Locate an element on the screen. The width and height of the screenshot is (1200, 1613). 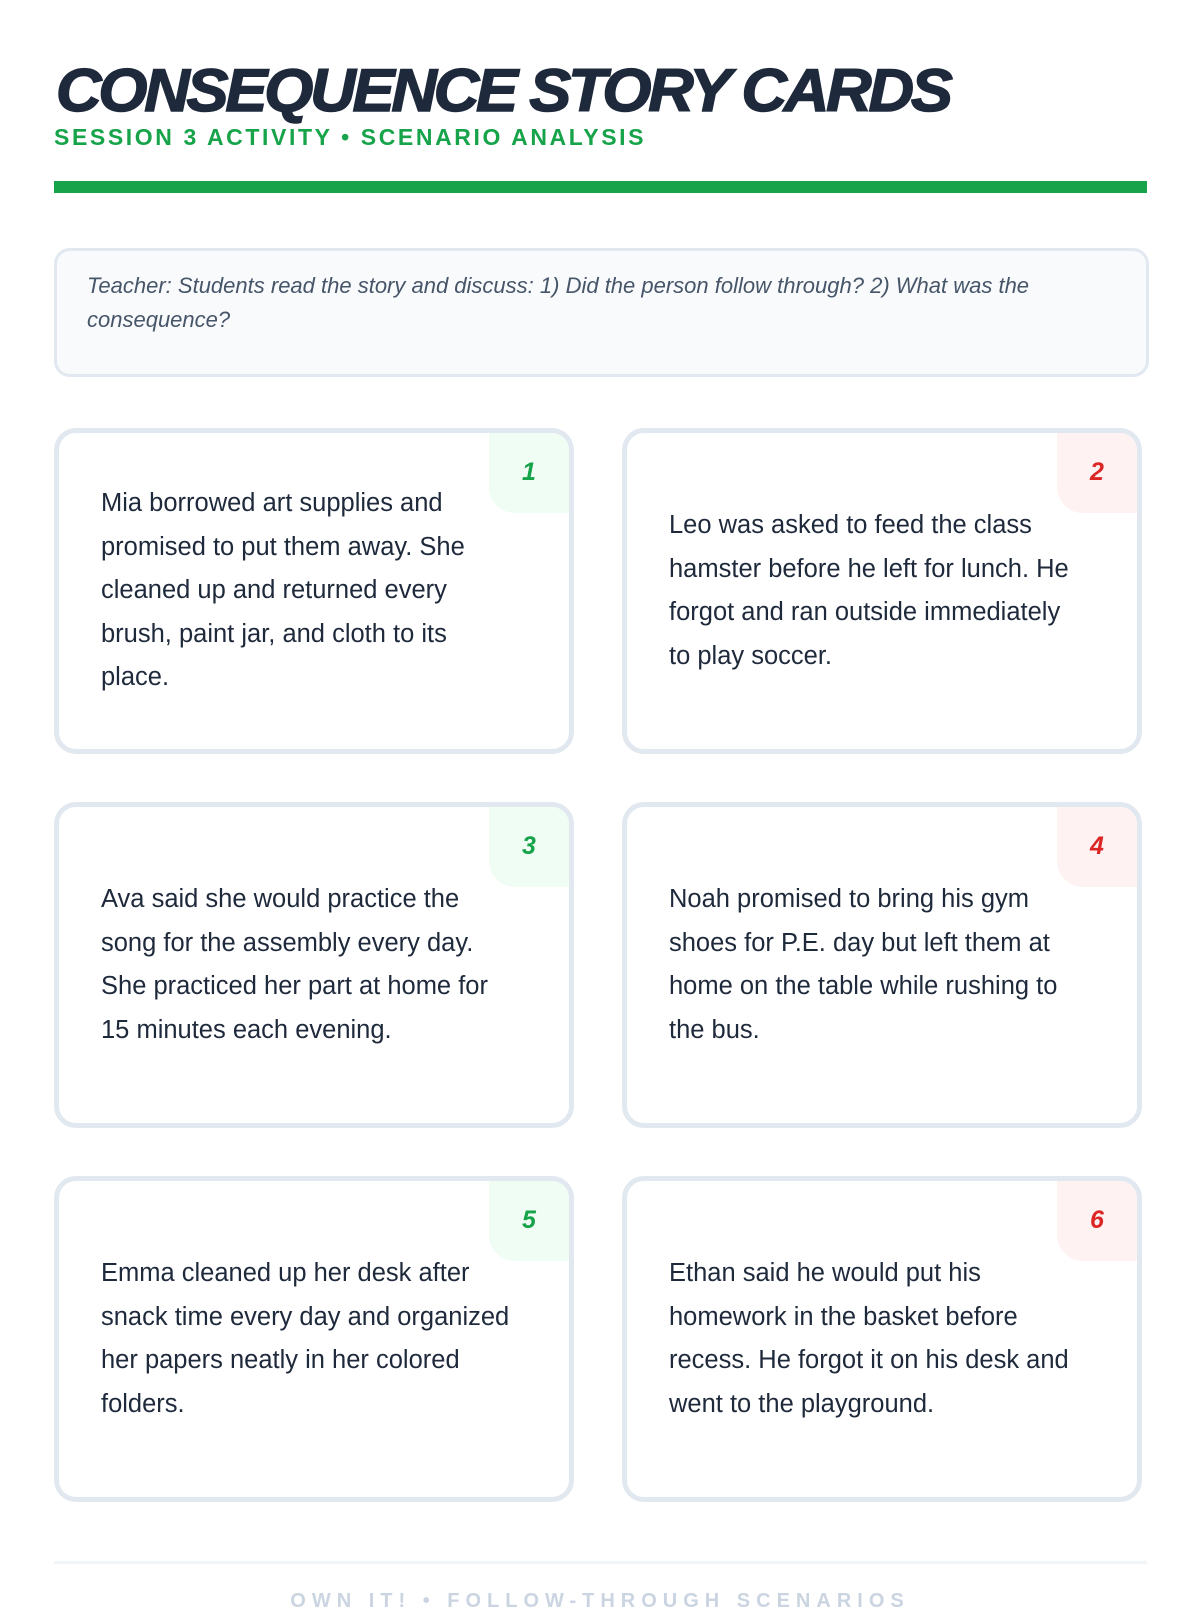
card-number-badge: 4 is located at coordinates (1097, 847).